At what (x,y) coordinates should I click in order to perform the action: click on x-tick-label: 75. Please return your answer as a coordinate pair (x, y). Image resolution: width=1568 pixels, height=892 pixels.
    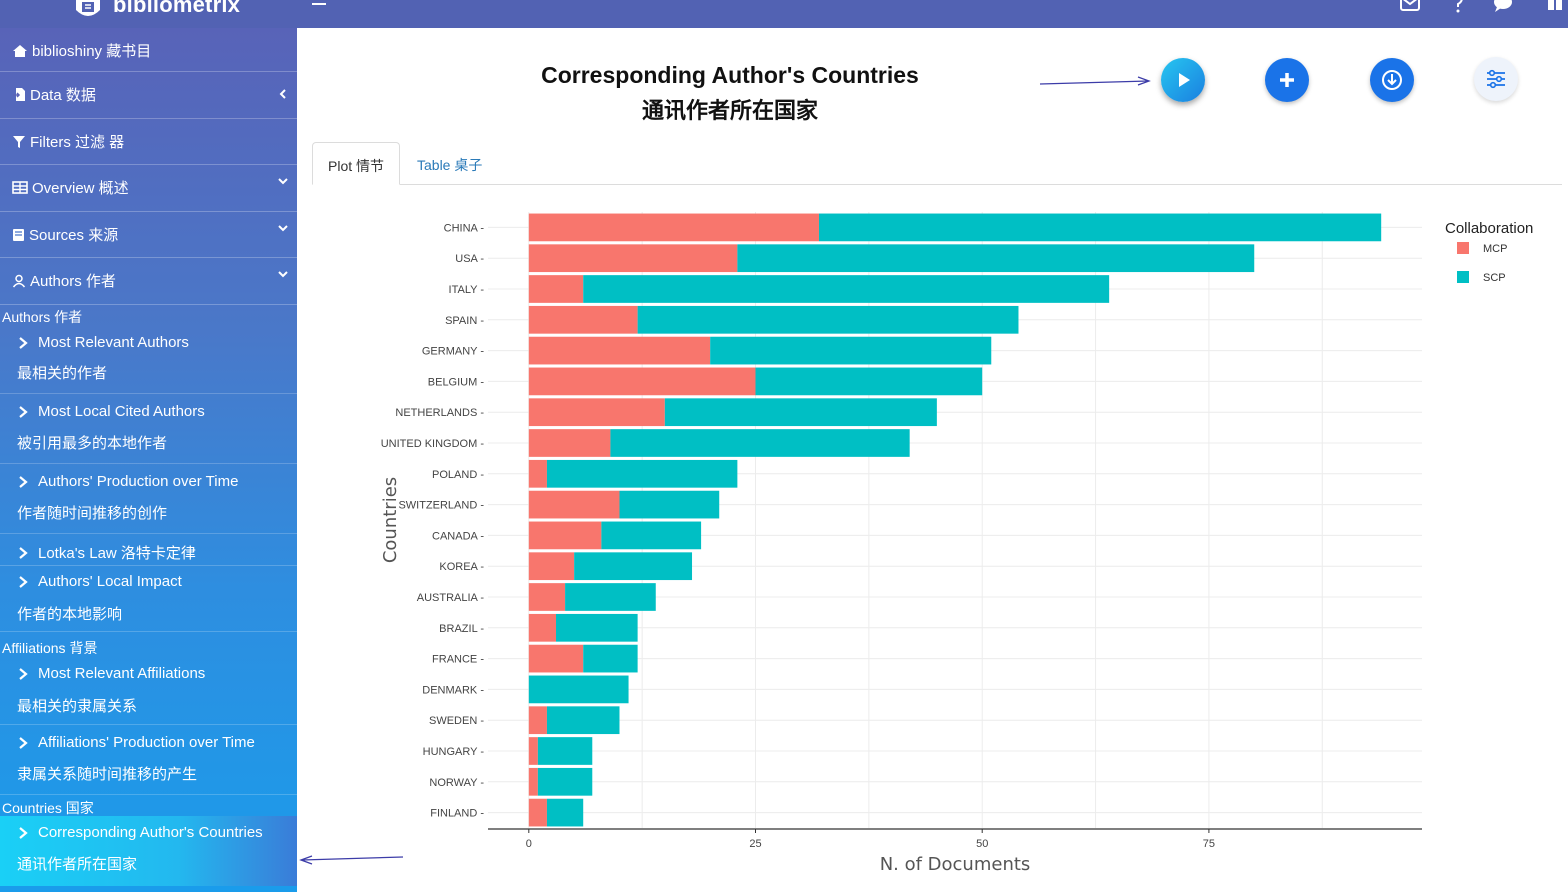
    Looking at the image, I should click on (1209, 844).